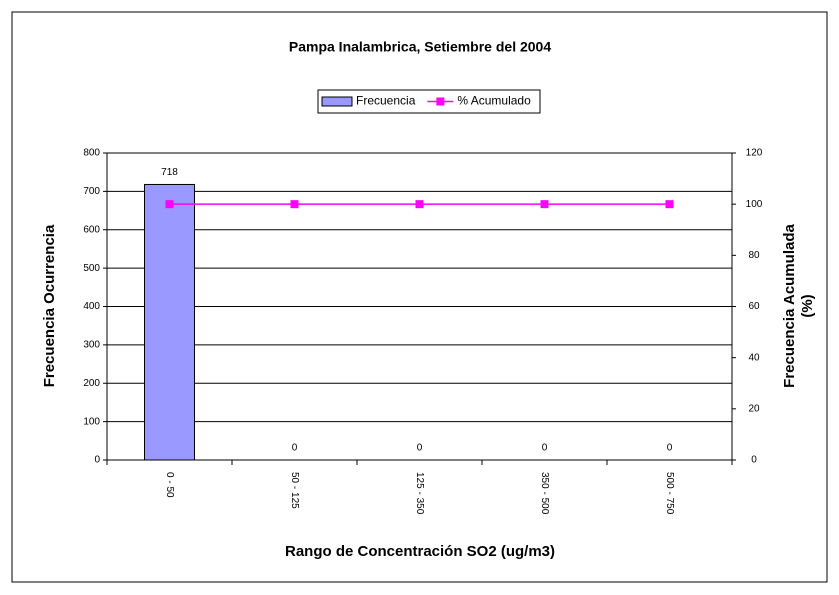  I want to click on legend-label: Frecuencia, so click(386, 101).